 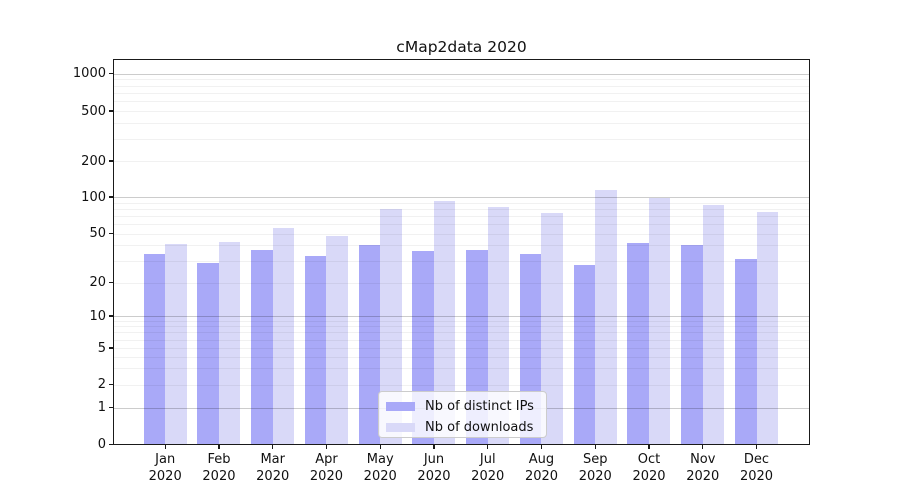 I want to click on legend-swatch-downloads, so click(x=400, y=427).